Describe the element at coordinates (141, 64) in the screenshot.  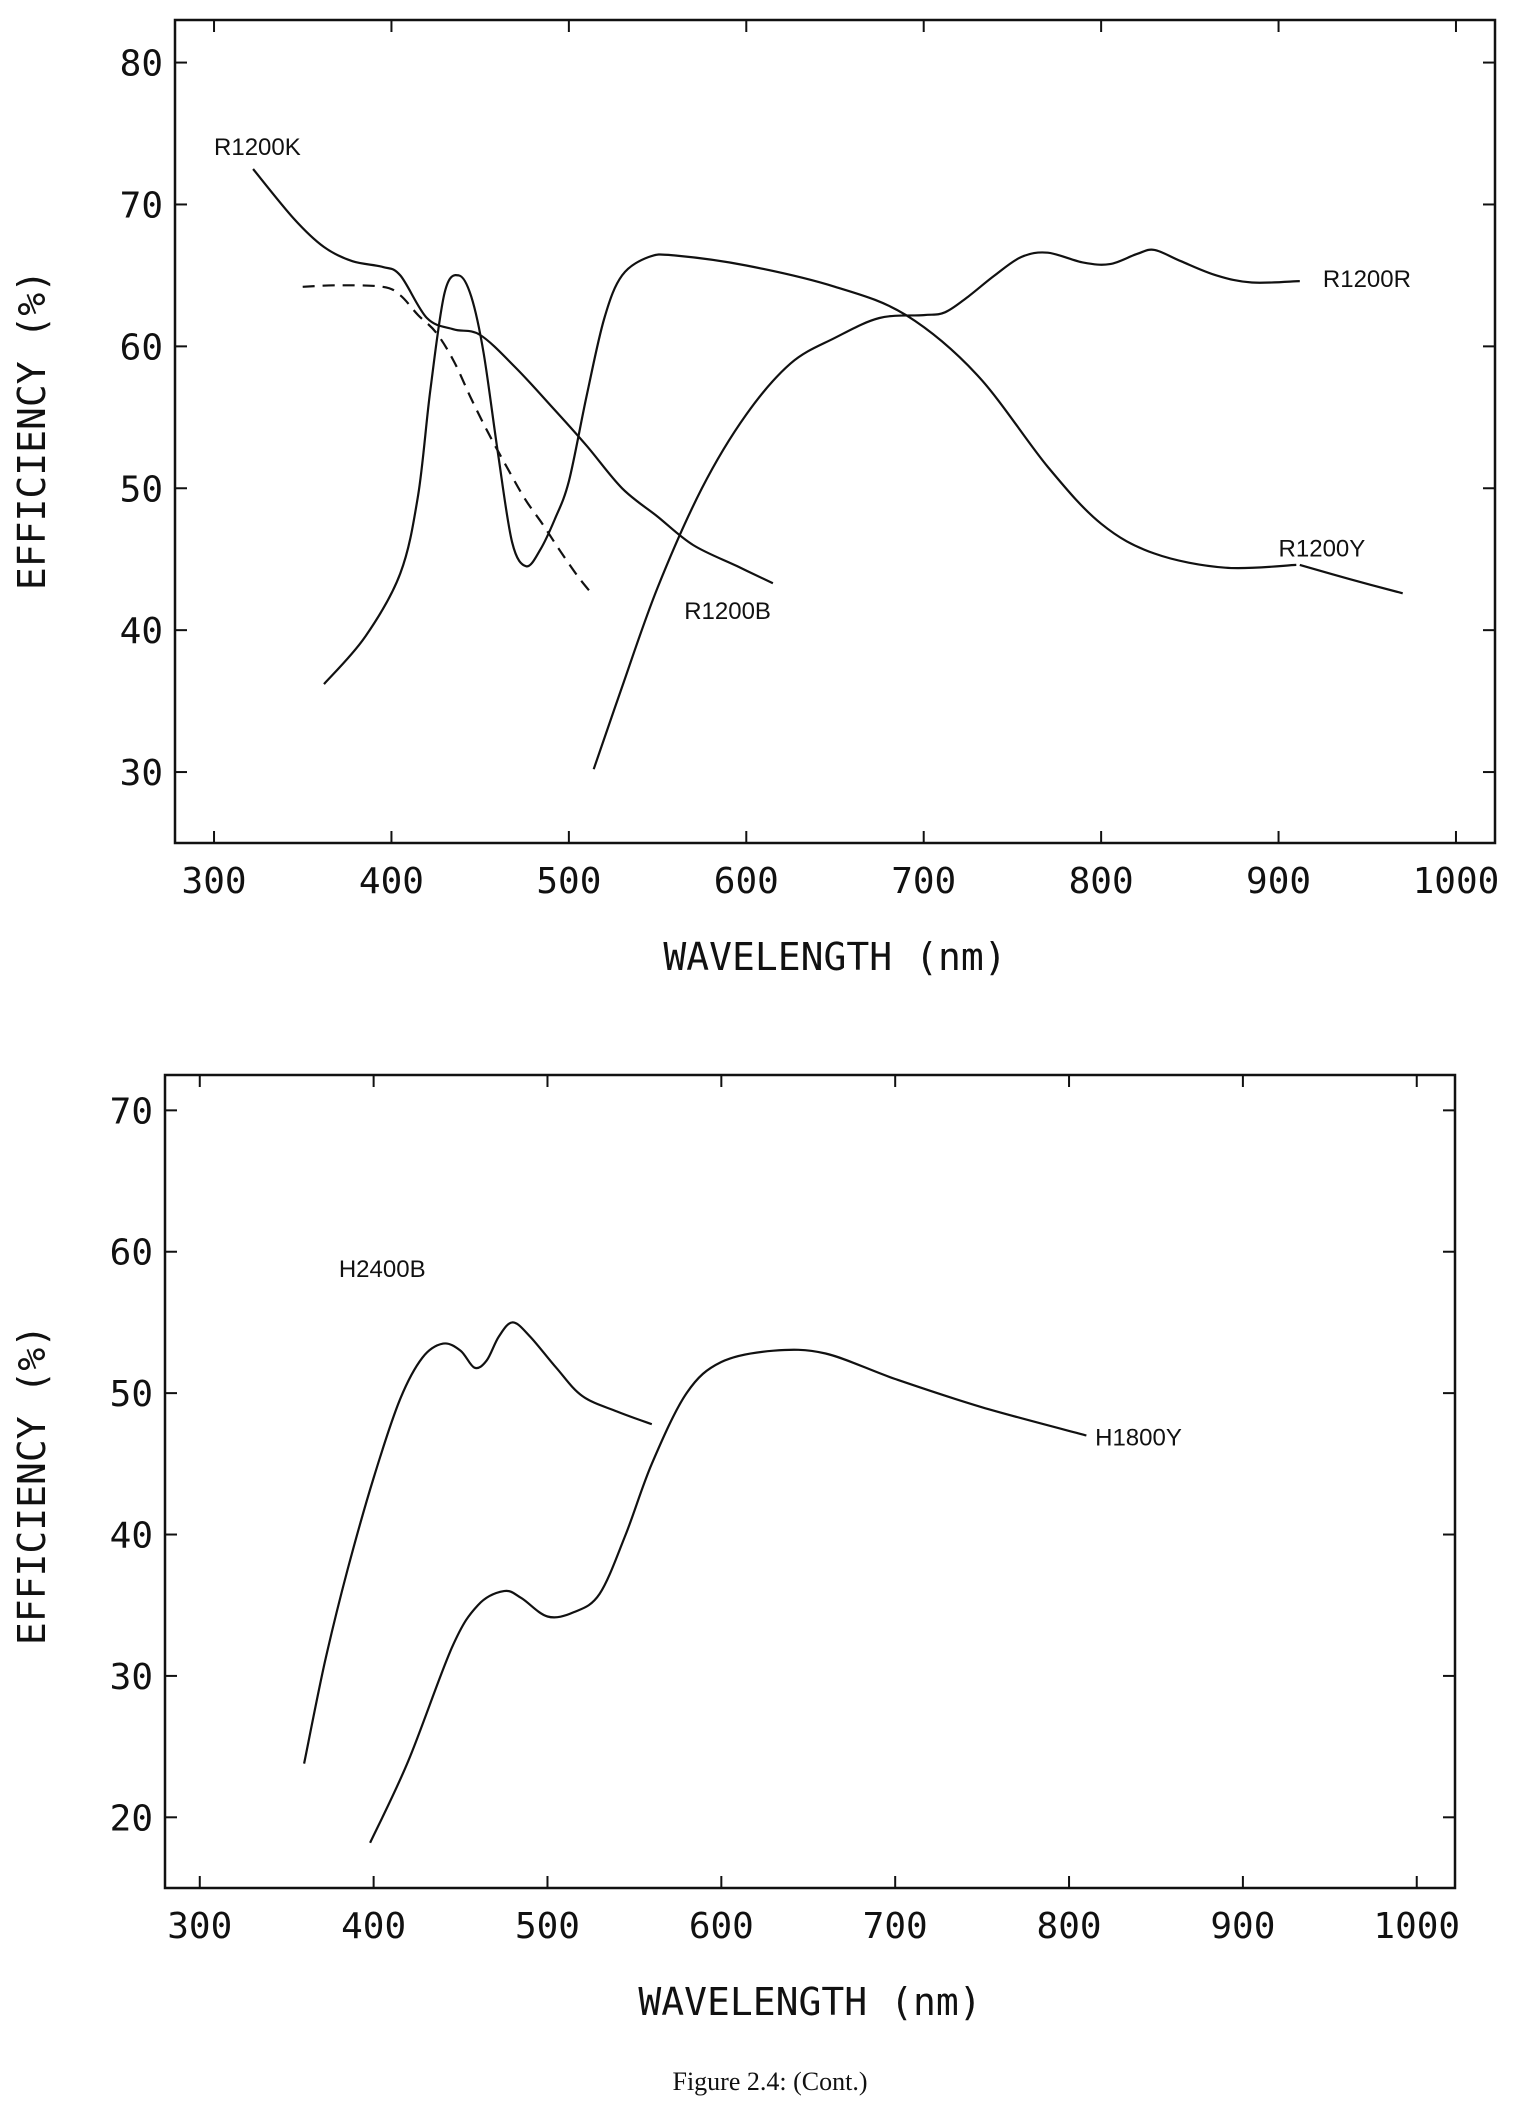
I see `y-tick-label: 80` at that location.